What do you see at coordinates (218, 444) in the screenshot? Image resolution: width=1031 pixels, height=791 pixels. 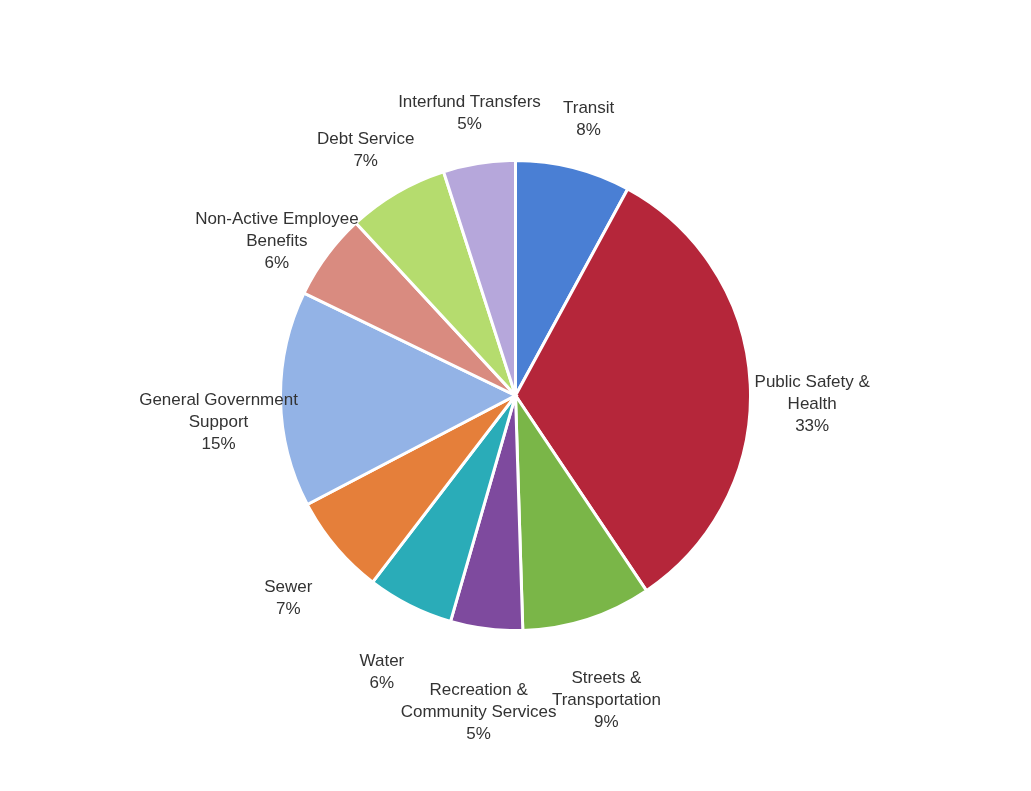 I see `data-label: 15%` at bounding box center [218, 444].